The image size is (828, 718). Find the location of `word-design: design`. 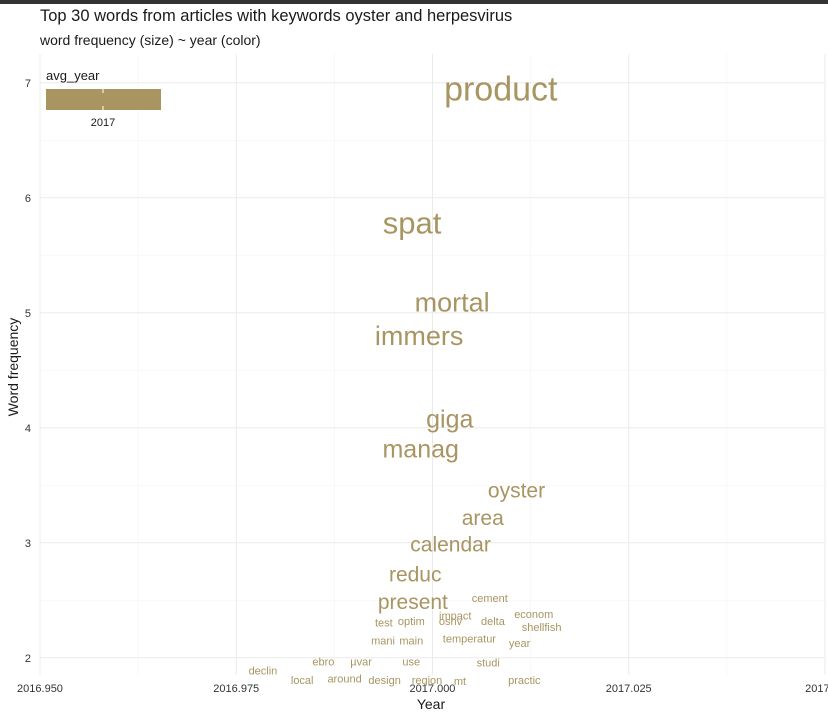

word-design: design is located at coordinates (384, 681).